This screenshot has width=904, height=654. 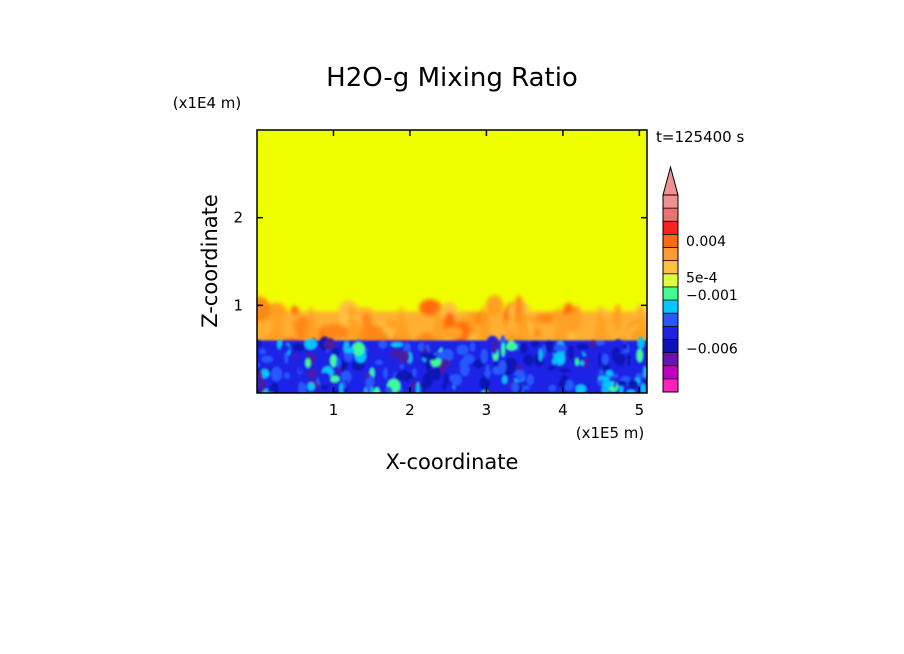 I want to click on x-unit-label: (x1E5 m), so click(x=610, y=433).